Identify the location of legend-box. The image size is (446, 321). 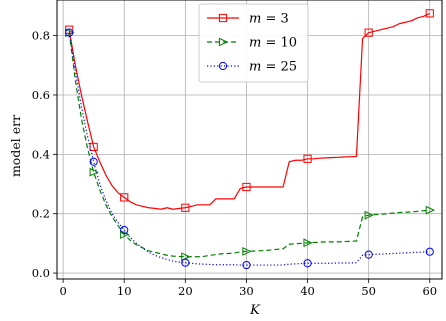
(253, 43).